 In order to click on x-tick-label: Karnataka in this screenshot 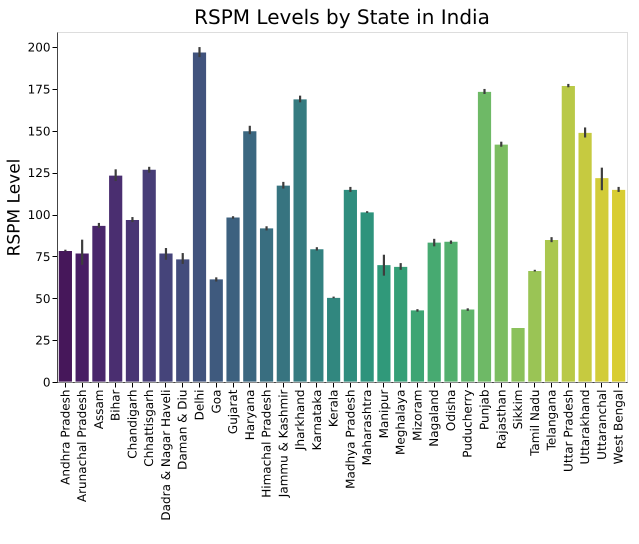, I will do `click(317, 420)`.